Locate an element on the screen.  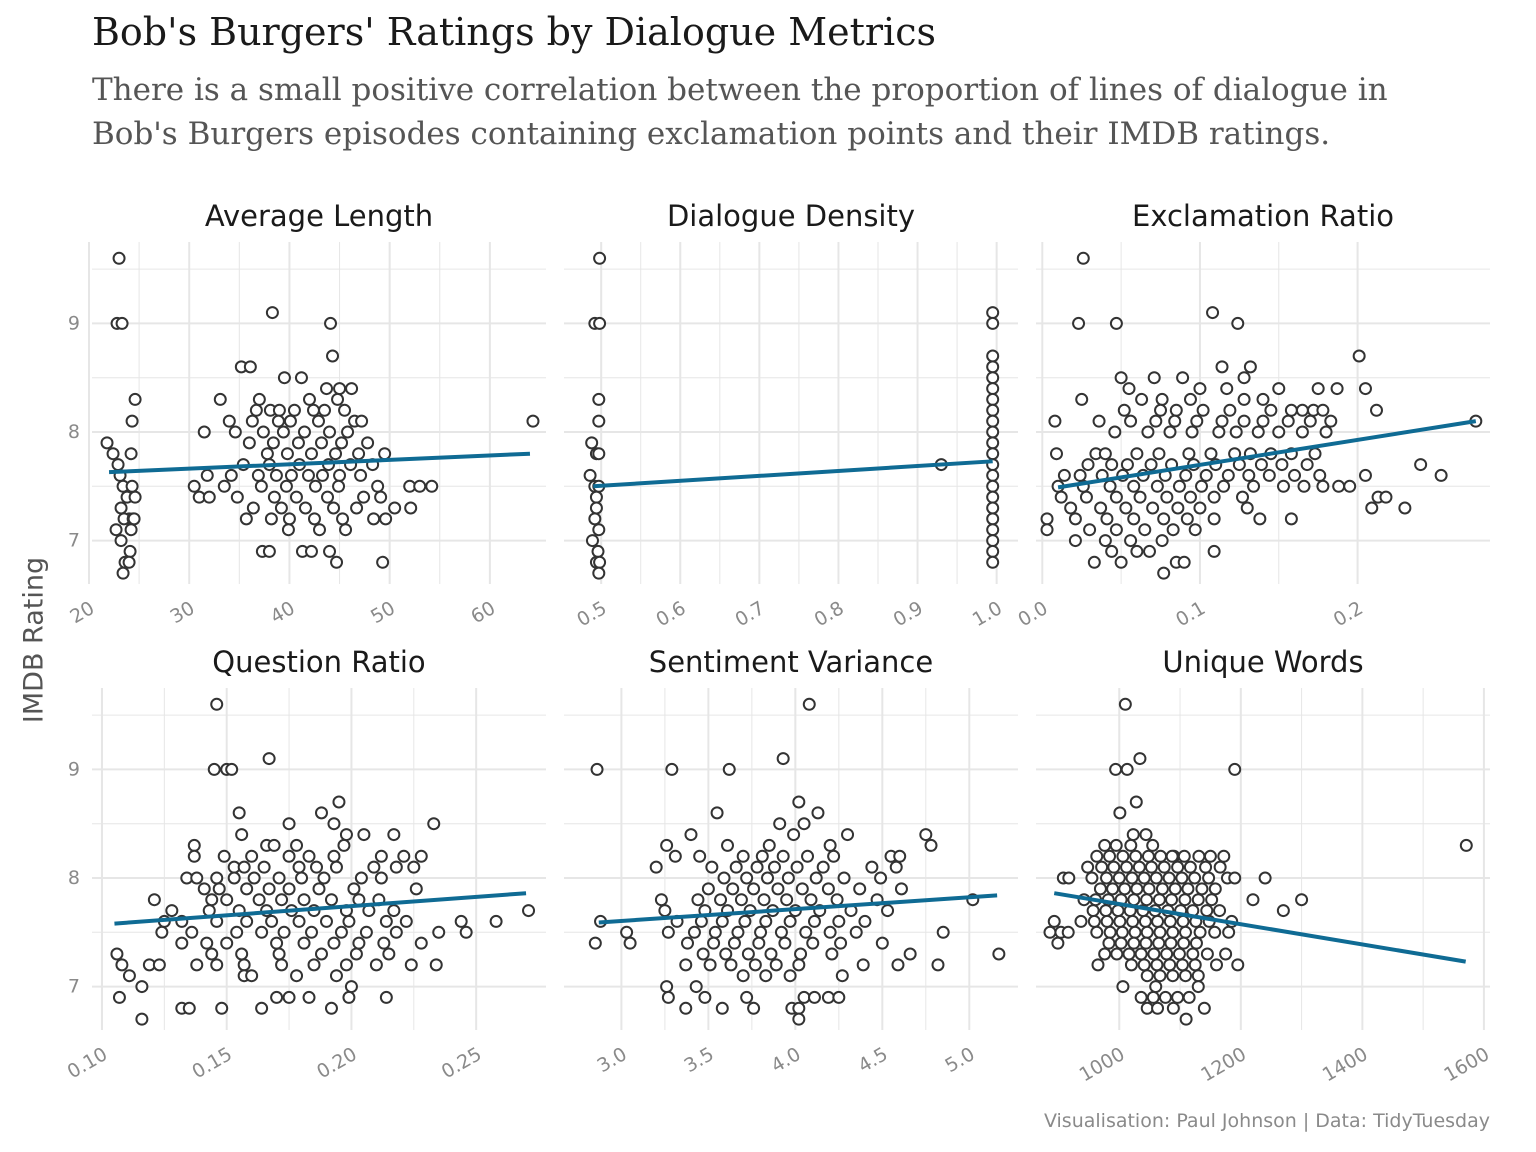
facet-title: Unique Words is located at coordinates (1262, 662).